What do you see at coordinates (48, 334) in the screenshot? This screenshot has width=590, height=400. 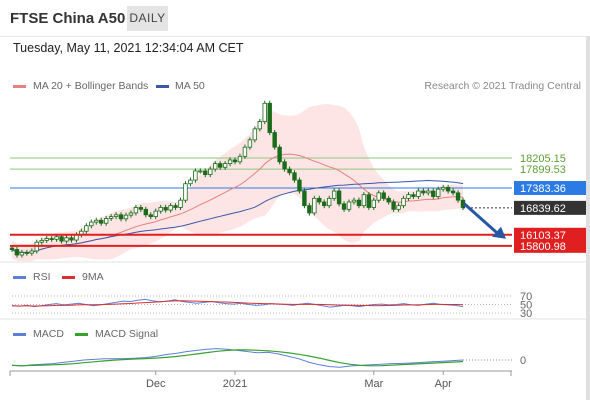 I see `macd-legend-label: MACD` at bounding box center [48, 334].